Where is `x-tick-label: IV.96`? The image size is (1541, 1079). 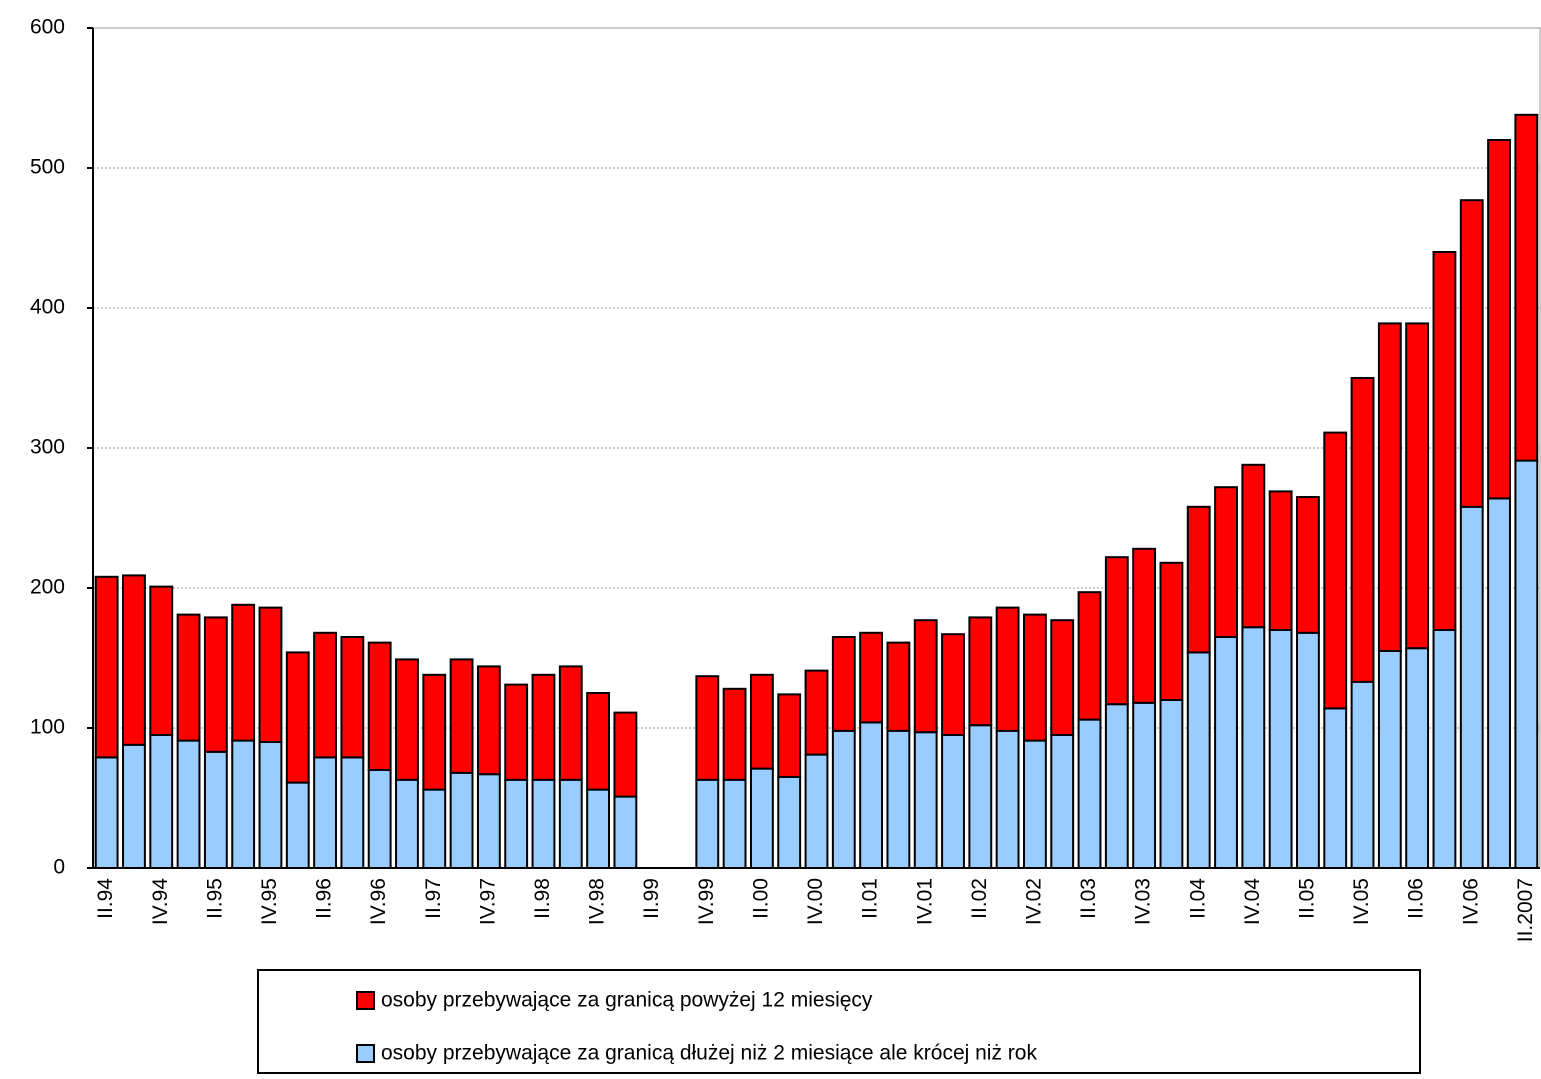
x-tick-label: IV.96 is located at coordinates (378, 901).